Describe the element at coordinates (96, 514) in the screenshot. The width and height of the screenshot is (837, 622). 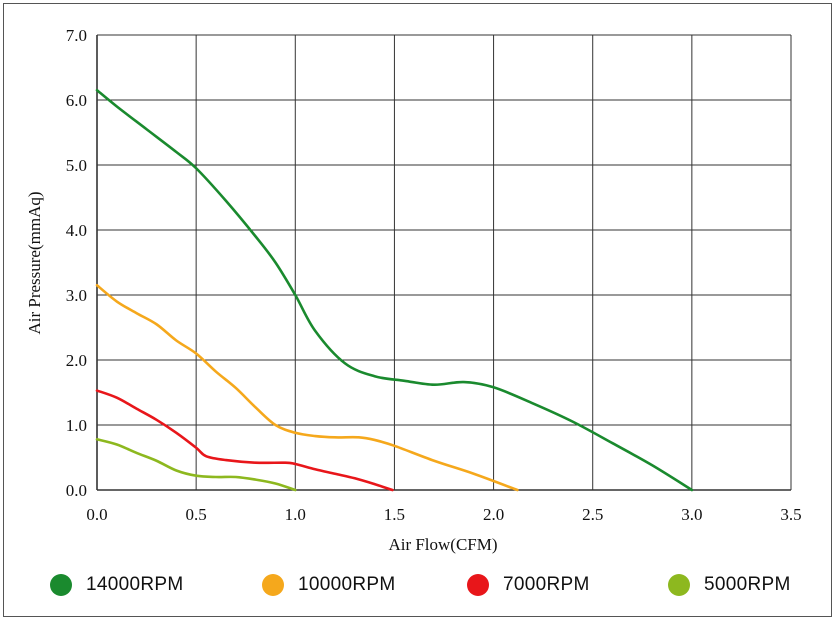
I see `x-tick-label-0: 0.0` at that location.